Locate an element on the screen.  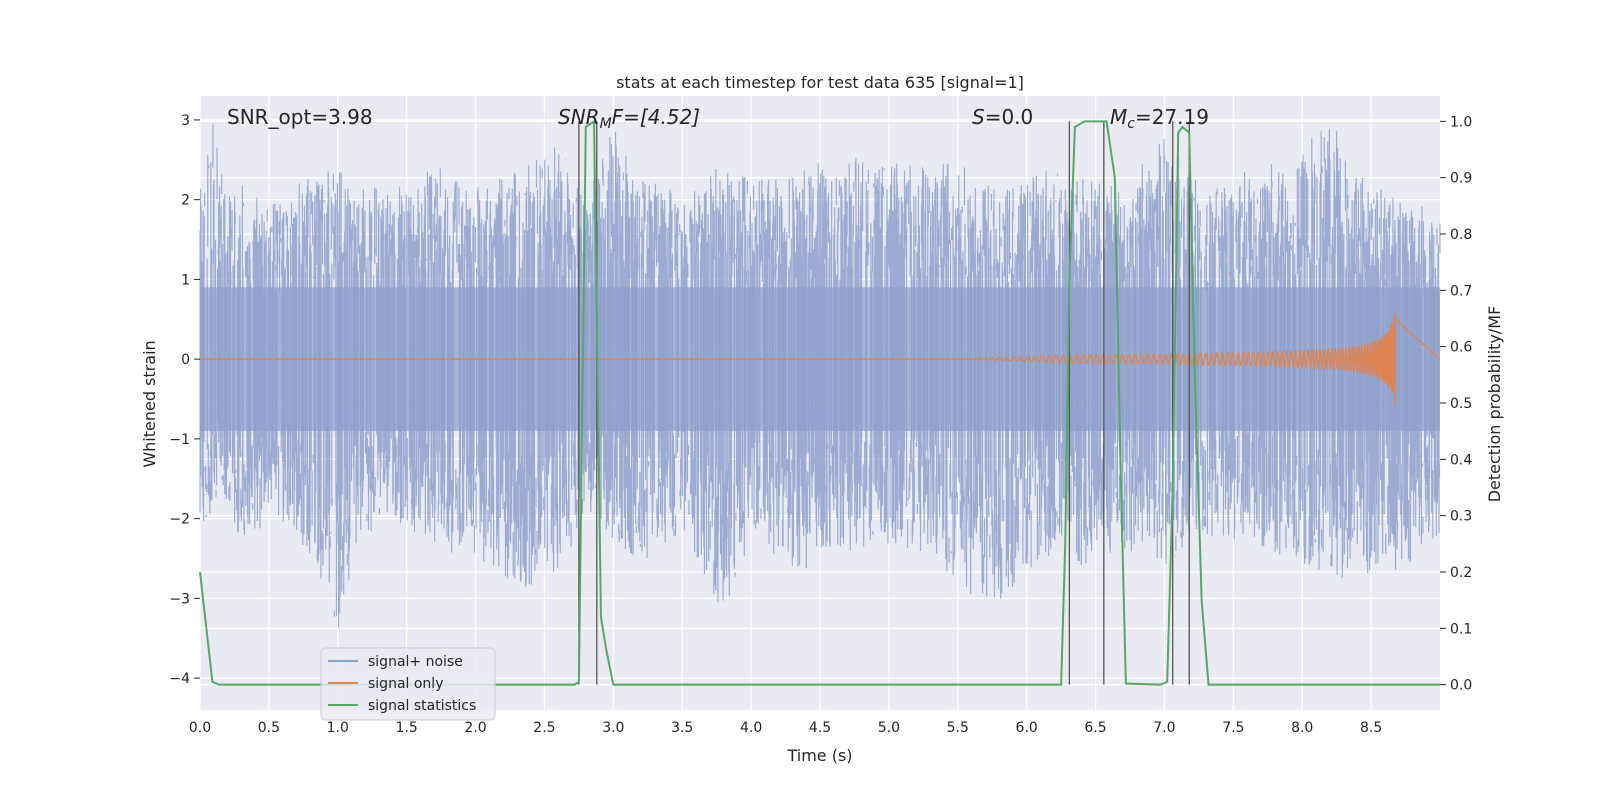
y-tick-label: −4 is located at coordinates (179, 679).